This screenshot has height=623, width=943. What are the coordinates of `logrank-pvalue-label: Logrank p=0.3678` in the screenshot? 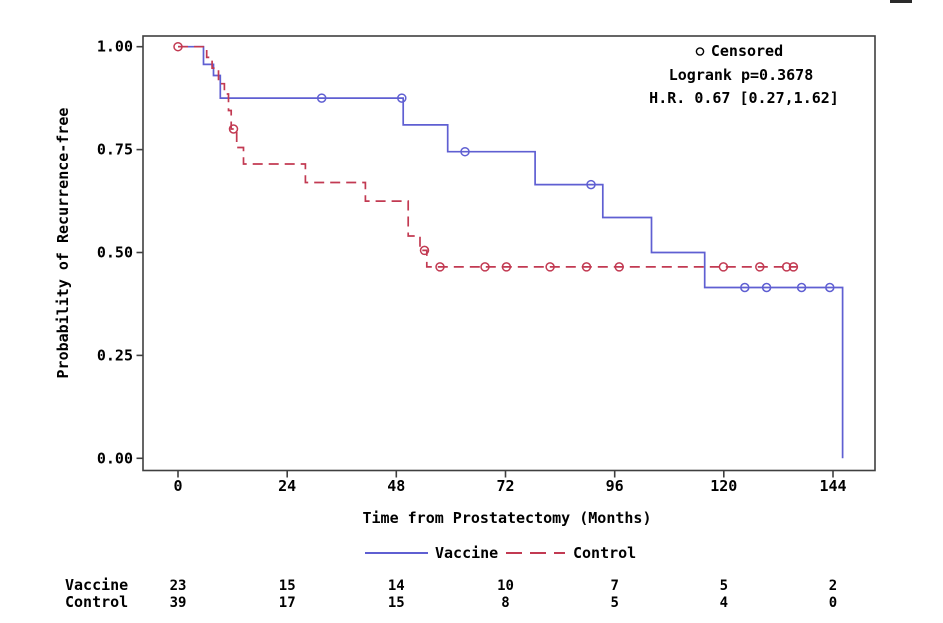 It's located at (741, 75).